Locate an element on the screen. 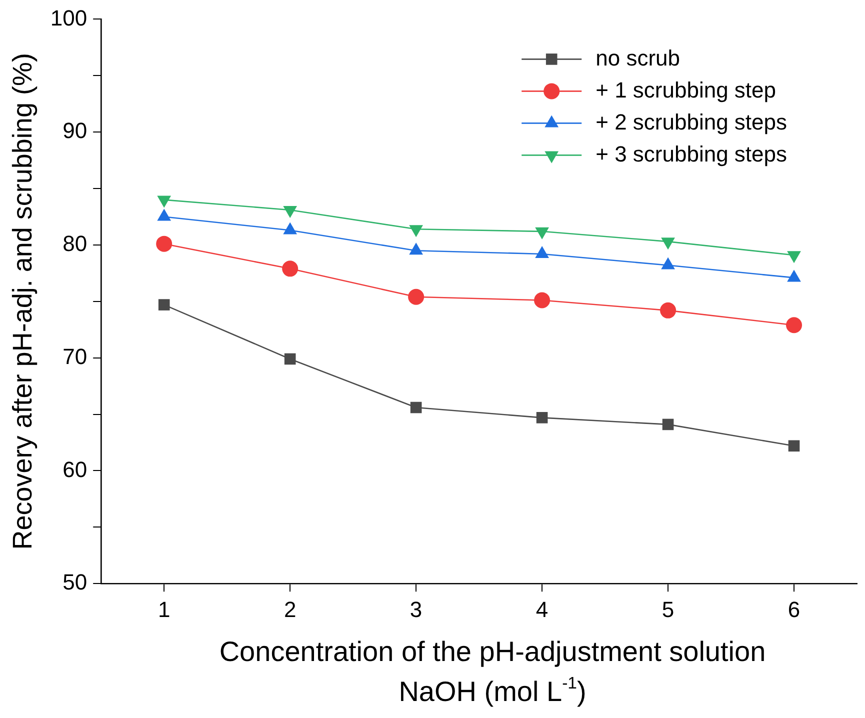 The width and height of the screenshot is (865, 718). x-axis-title: Concentration of the pH-adjustment solution NaOH (mol L$^{-1}$) is located at coordinates (492, 672).